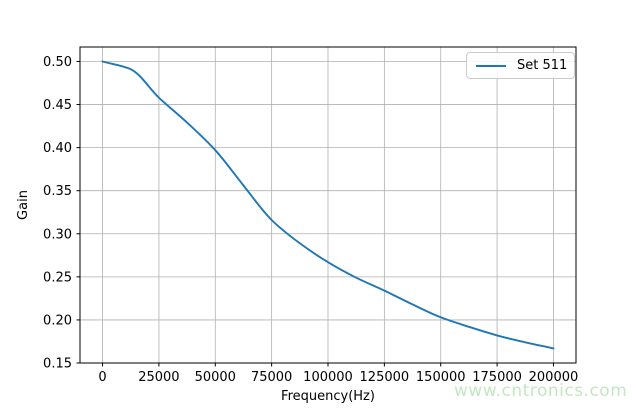  Describe the element at coordinates (57, 191) in the screenshot. I see `y-tick-label: 0.35` at that location.